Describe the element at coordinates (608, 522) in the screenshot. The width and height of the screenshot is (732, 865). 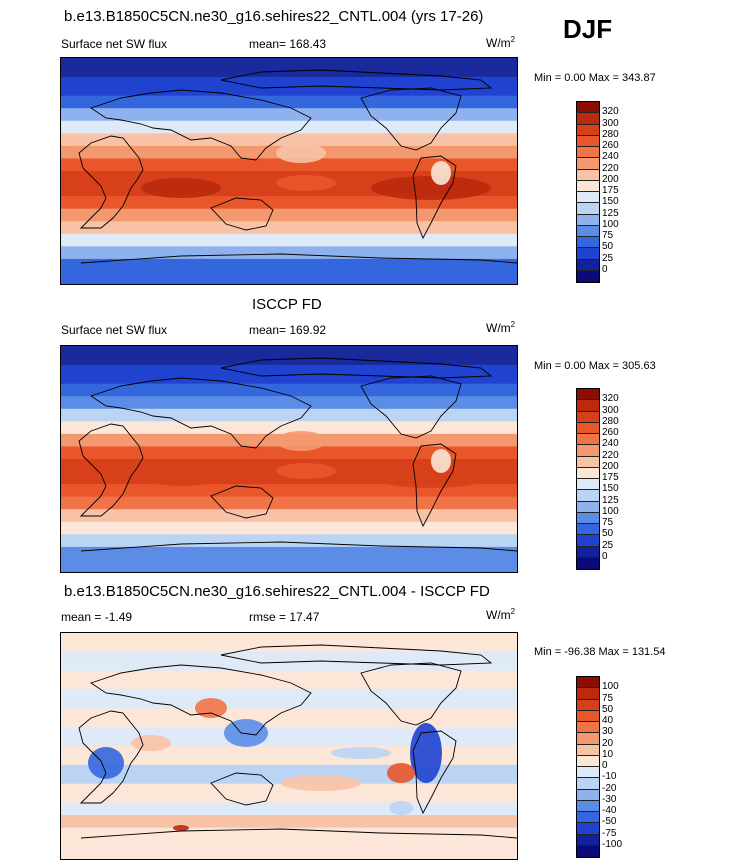
I see `colorbar-label: 75` at that location.